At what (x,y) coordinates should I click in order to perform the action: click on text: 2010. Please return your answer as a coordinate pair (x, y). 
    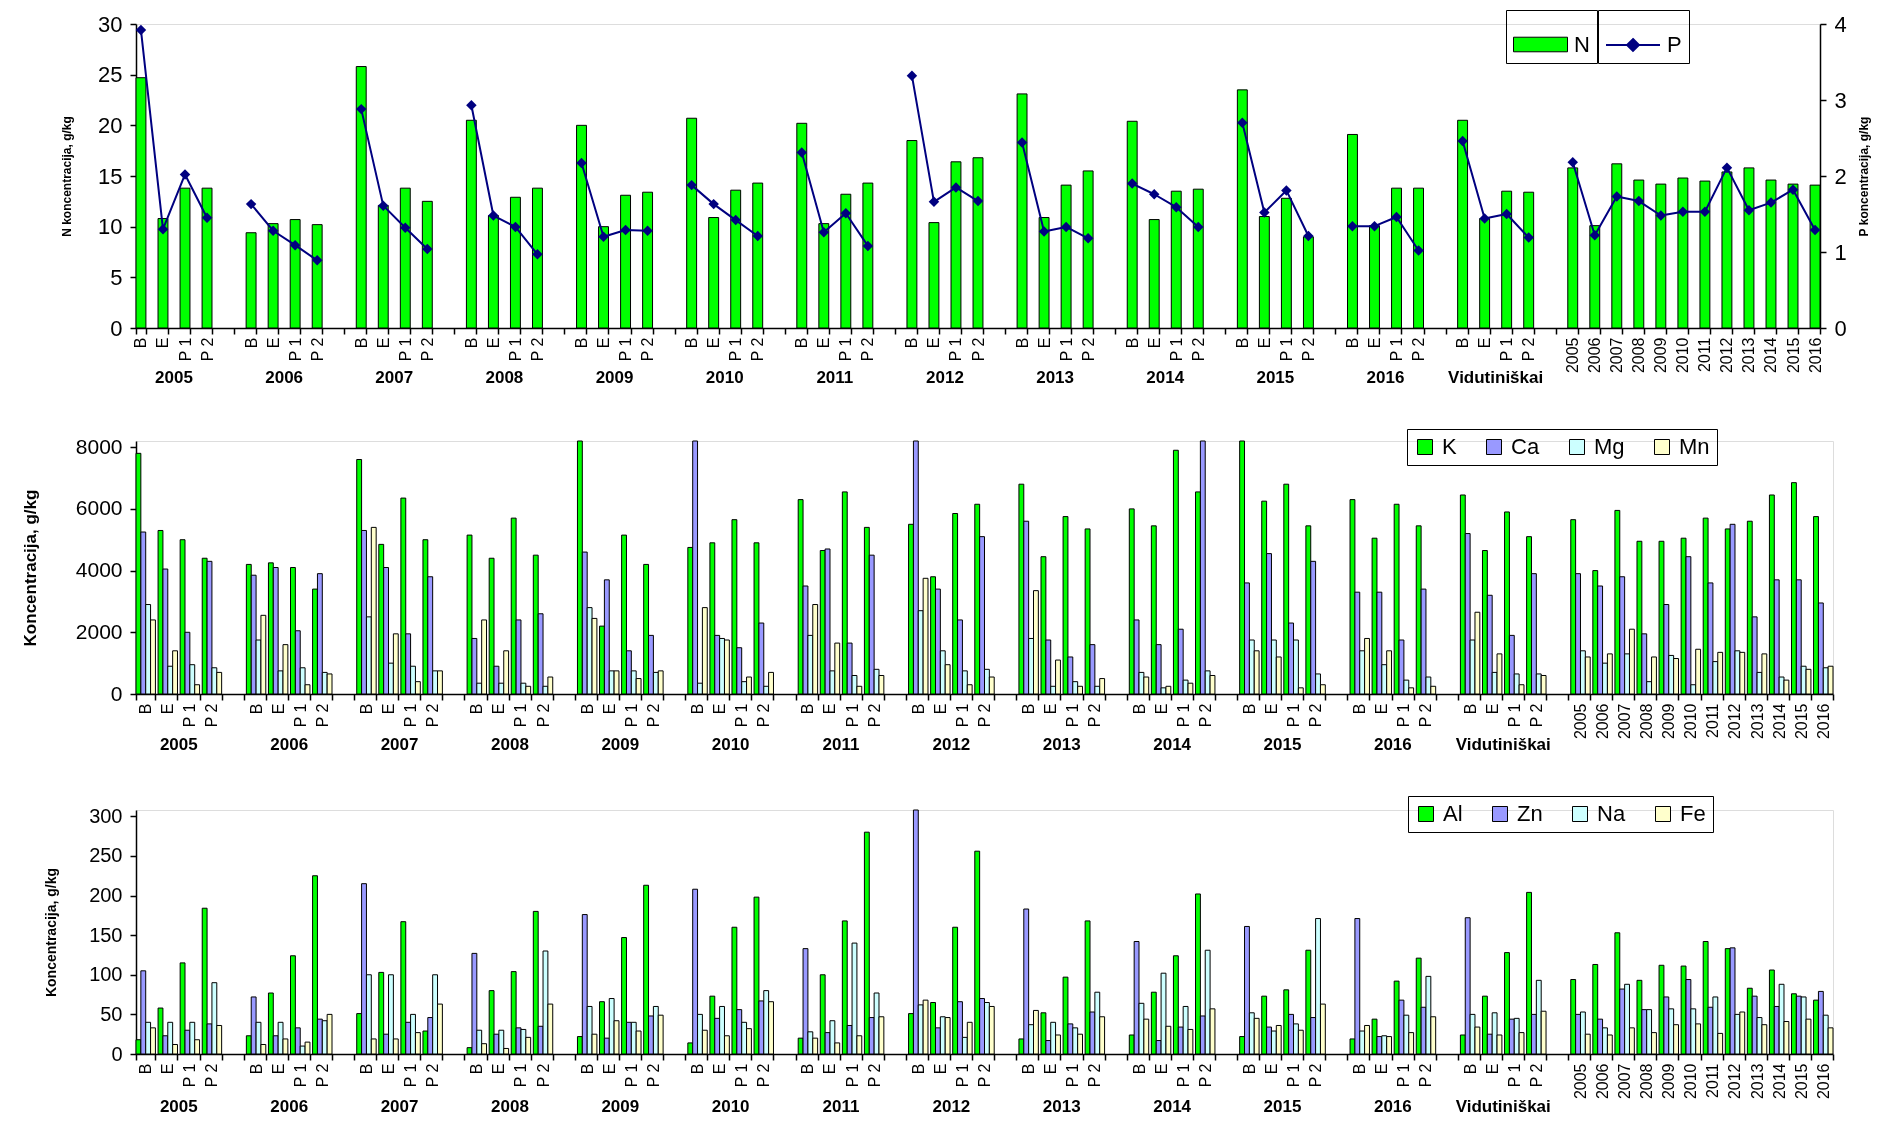
    Looking at the image, I should click on (730, 744).